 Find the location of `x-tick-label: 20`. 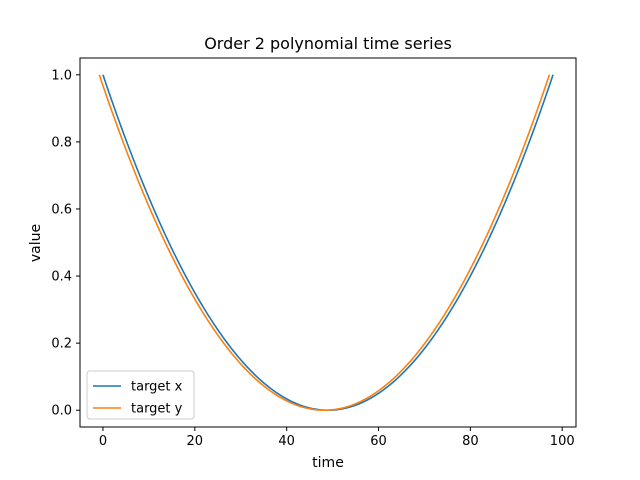

x-tick-label: 20 is located at coordinates (195, 441).